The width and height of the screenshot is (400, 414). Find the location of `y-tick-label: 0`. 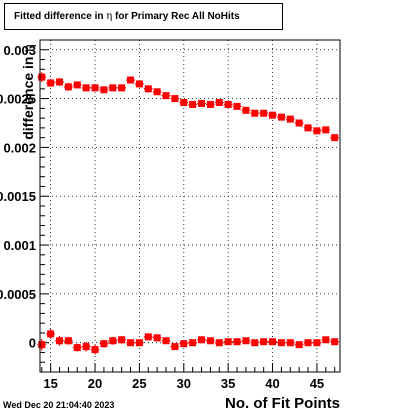

y-tick-label: 0 is located at coordinates (32, 343).